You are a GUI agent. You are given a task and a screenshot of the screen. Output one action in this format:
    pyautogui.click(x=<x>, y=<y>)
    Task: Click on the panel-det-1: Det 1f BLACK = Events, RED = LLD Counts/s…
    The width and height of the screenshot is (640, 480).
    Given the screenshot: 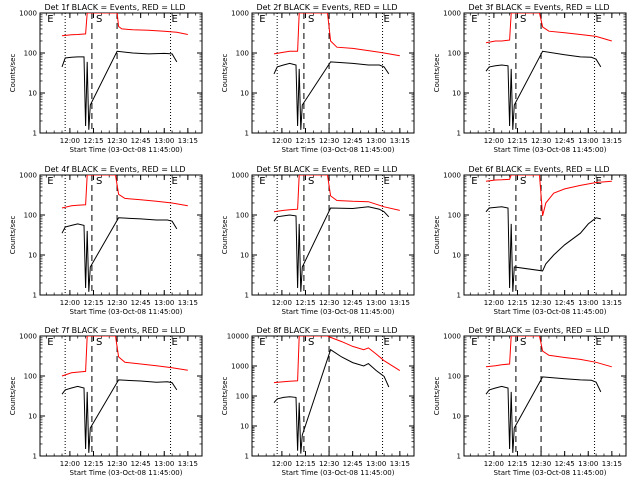 What is the action you would take?
    pyautogui.click(x=106, y=78)
    